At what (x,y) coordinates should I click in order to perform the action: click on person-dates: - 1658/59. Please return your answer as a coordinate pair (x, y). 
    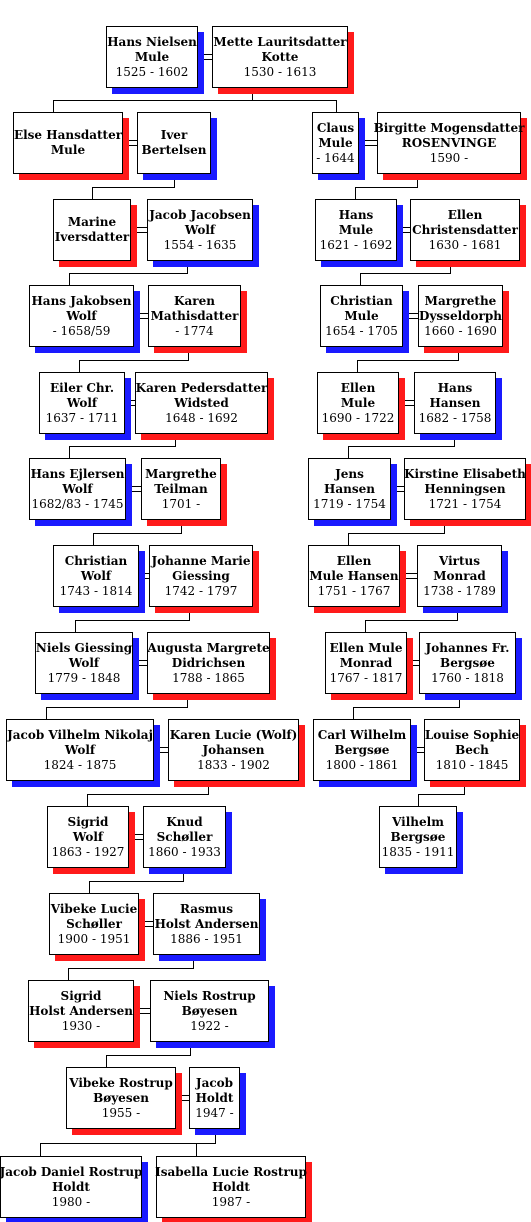
    Looking at the image, I should click on (81, 330).